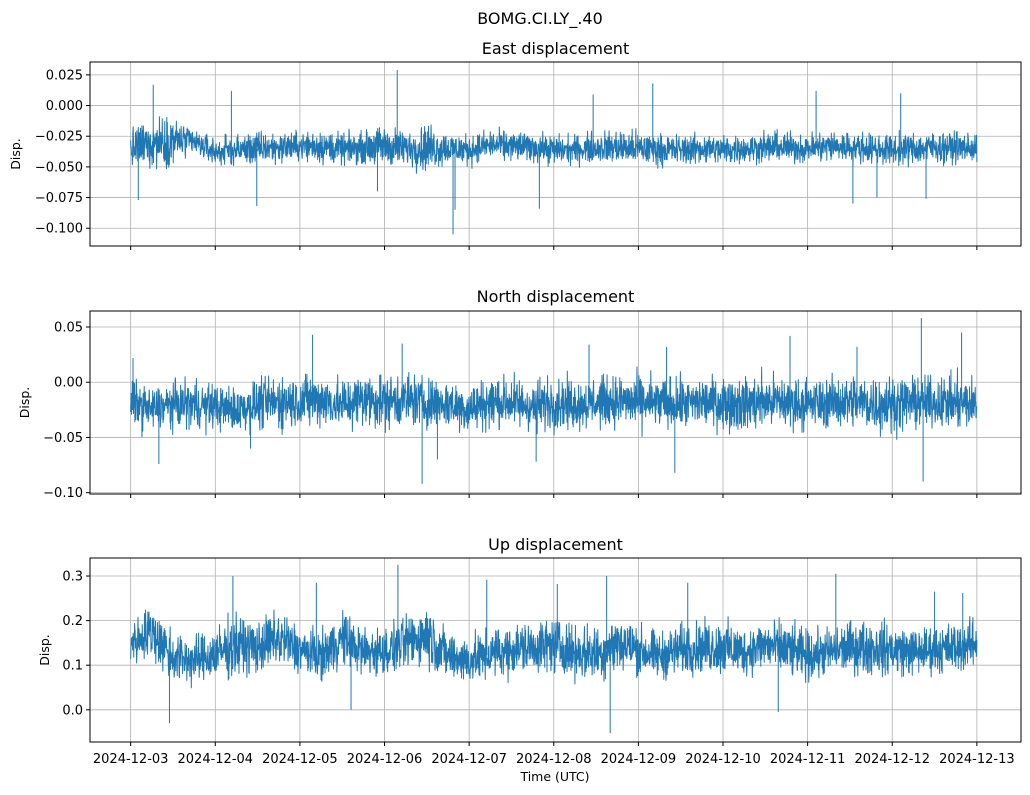  What do you see at coordinates (555, 544) in the screenshot?
I see `up-panel-title: Up displacement` at bounding box center [555, 544].